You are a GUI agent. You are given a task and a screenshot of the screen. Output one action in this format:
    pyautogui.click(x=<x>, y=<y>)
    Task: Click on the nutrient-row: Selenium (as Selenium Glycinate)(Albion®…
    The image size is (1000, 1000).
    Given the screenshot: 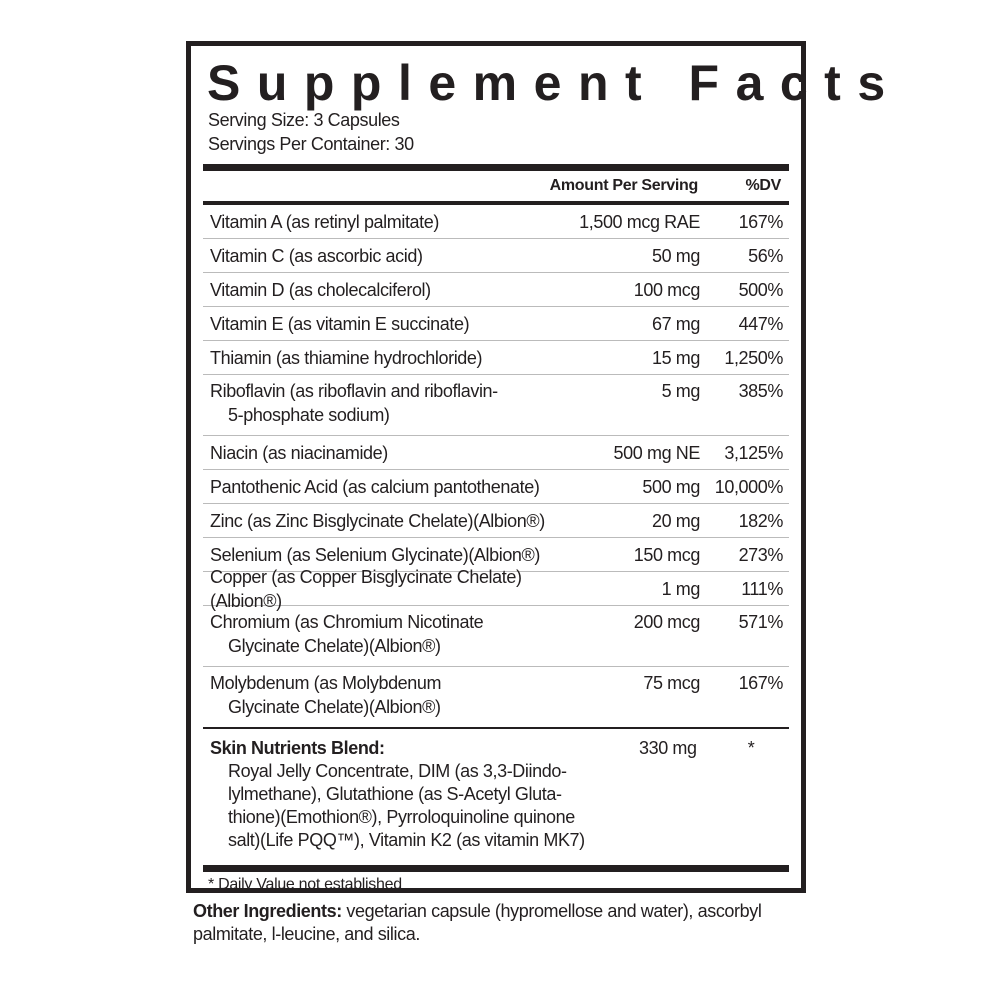 What is the action you would take?
    pyautogui.click(x=496, y=555)
    